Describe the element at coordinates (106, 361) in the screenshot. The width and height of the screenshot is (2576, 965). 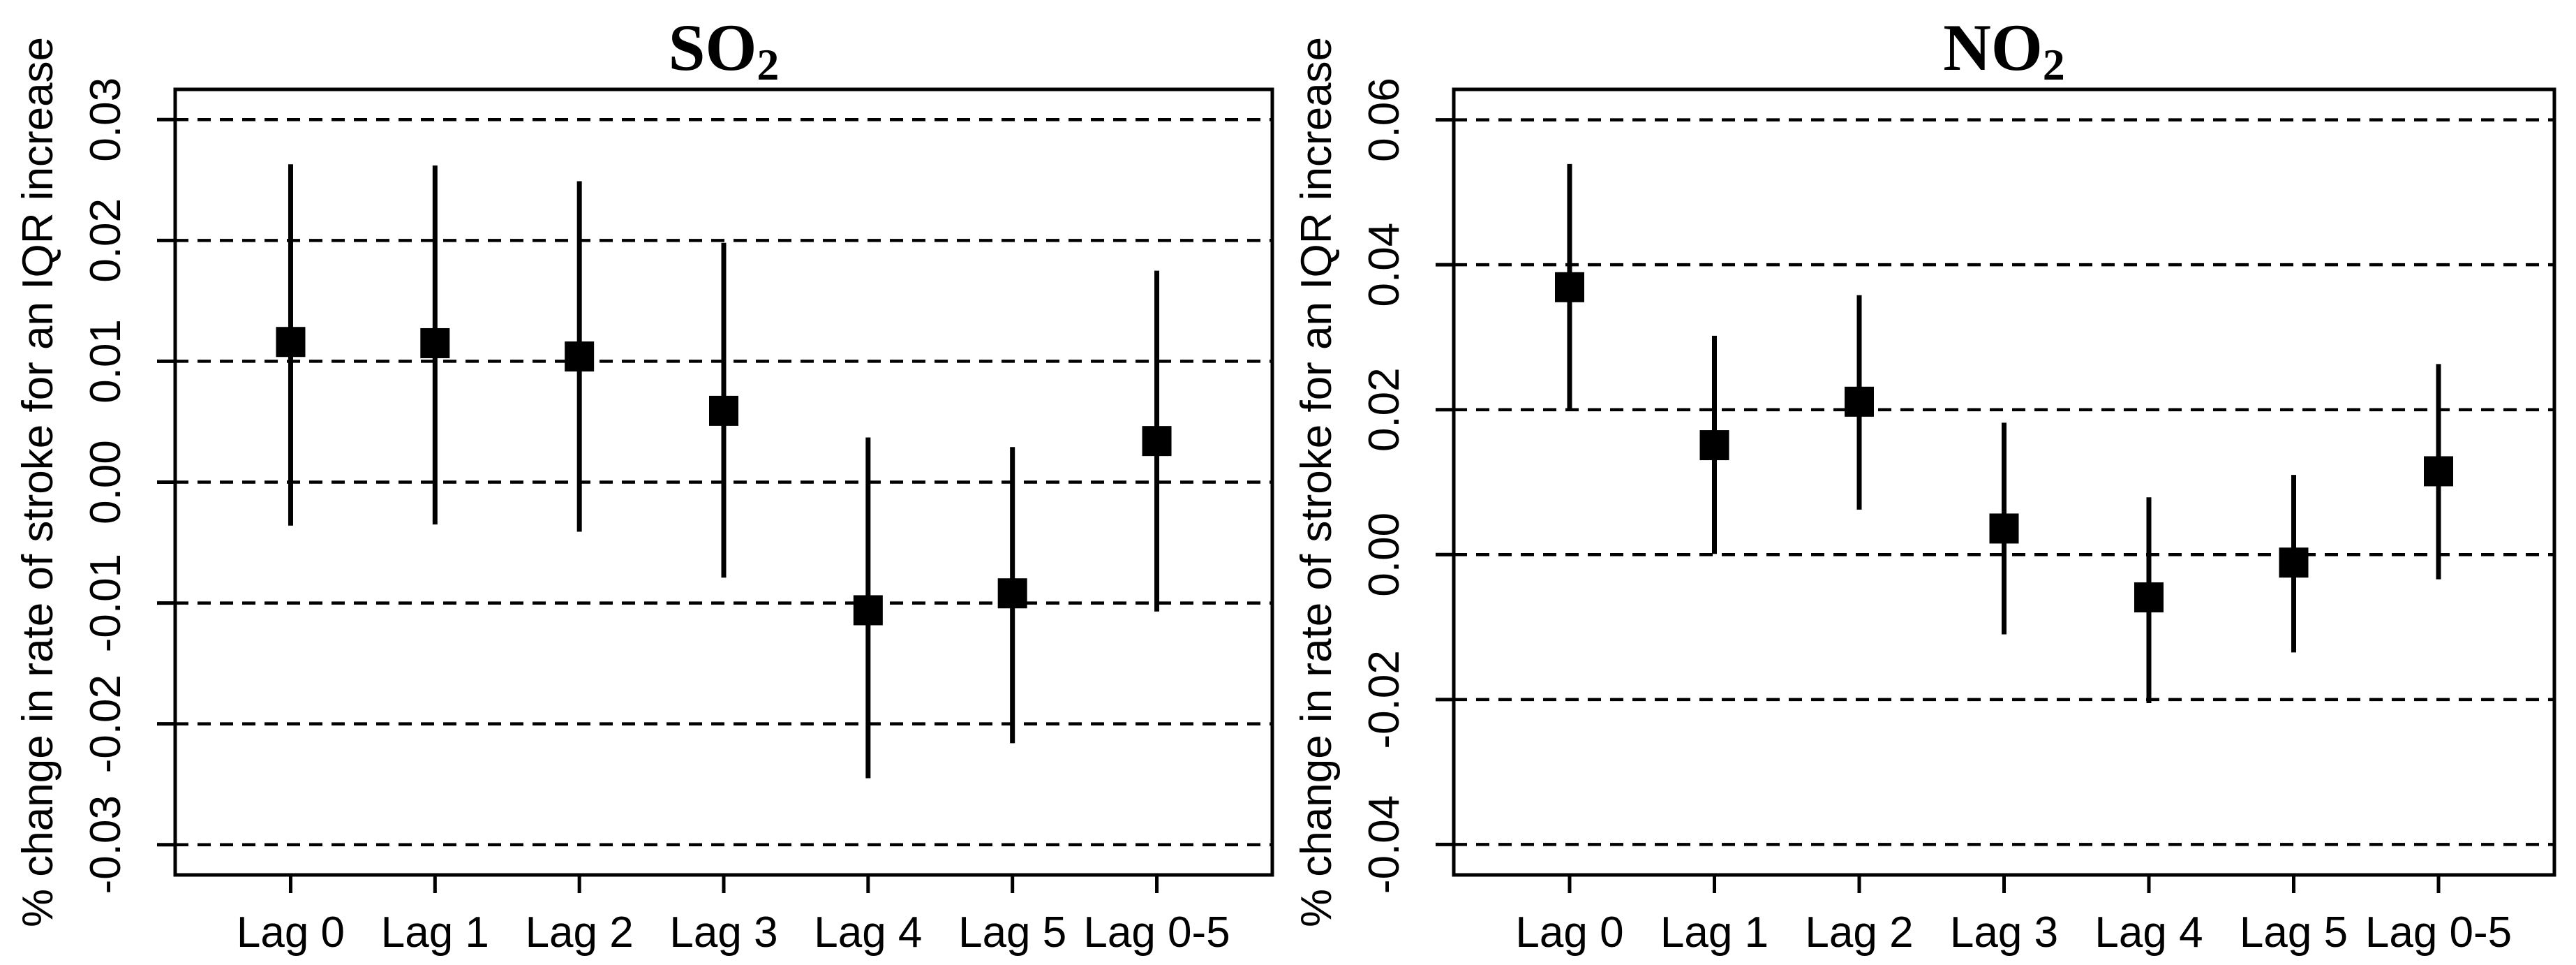
I see `y-tick-label: 0.01` at that location.